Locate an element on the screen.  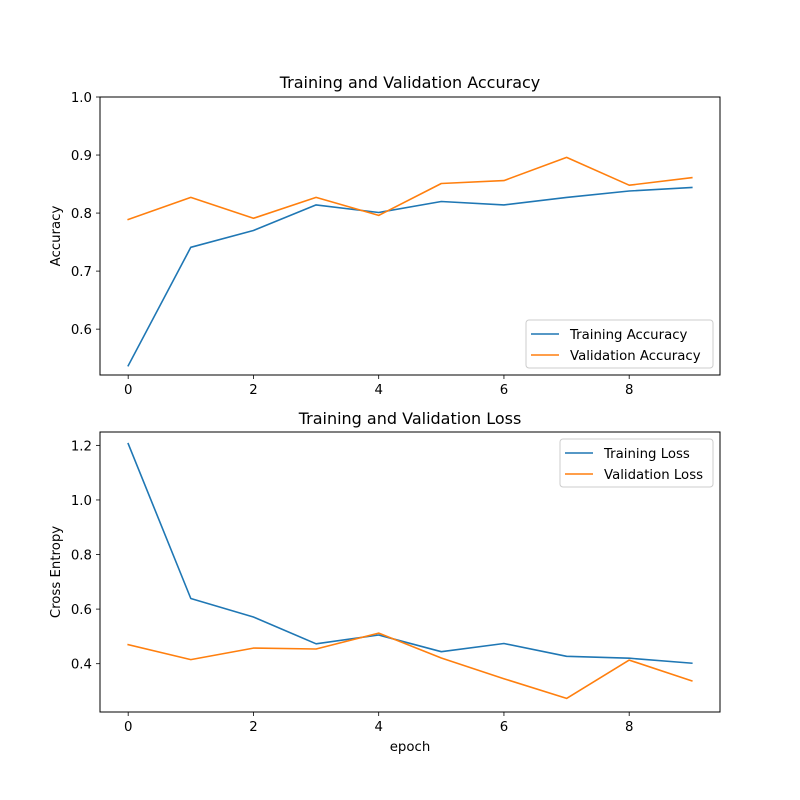
accuracy-x-tick-label: 6 is located at coordinates (504, 390).